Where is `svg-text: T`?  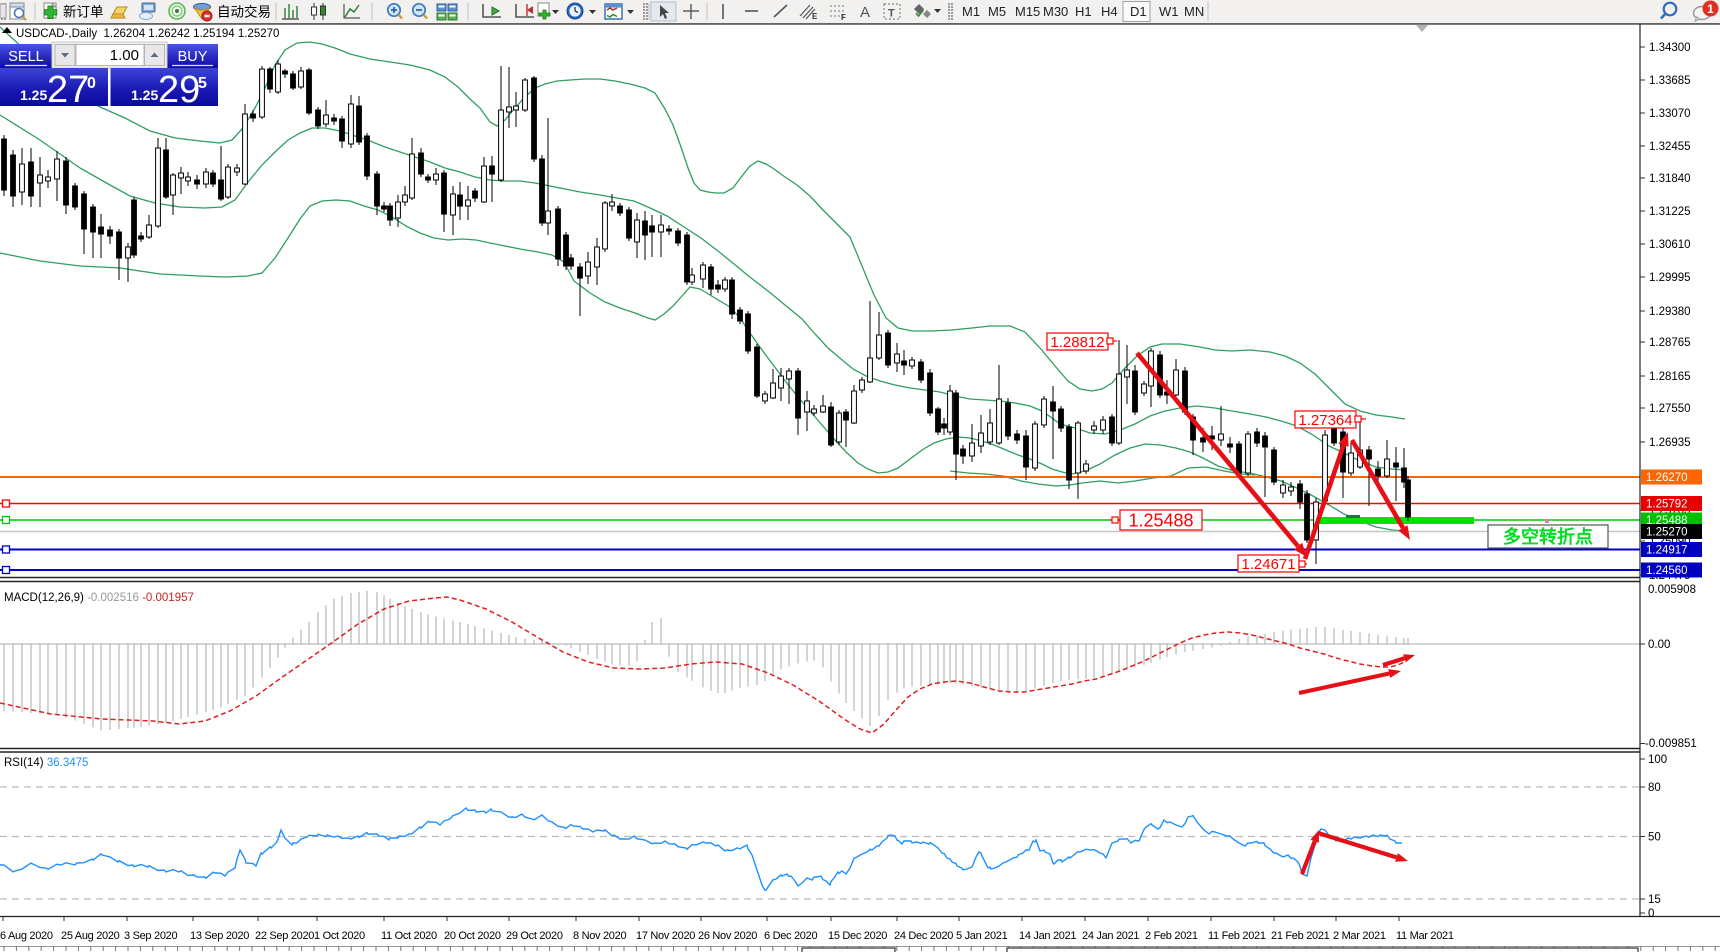 svg-text: T is located at coordinates (891, 14).